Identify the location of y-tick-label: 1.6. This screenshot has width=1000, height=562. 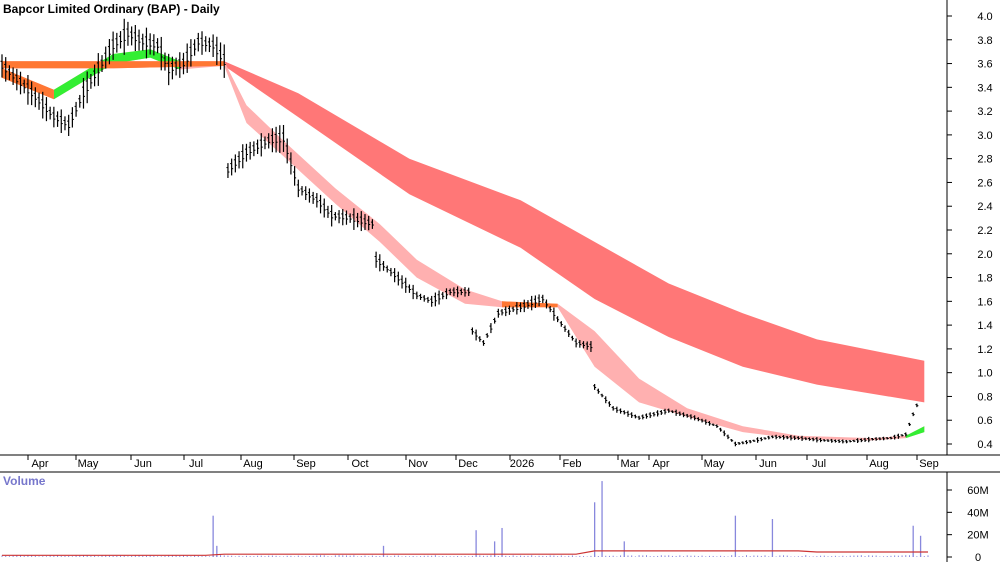
(984, 302).